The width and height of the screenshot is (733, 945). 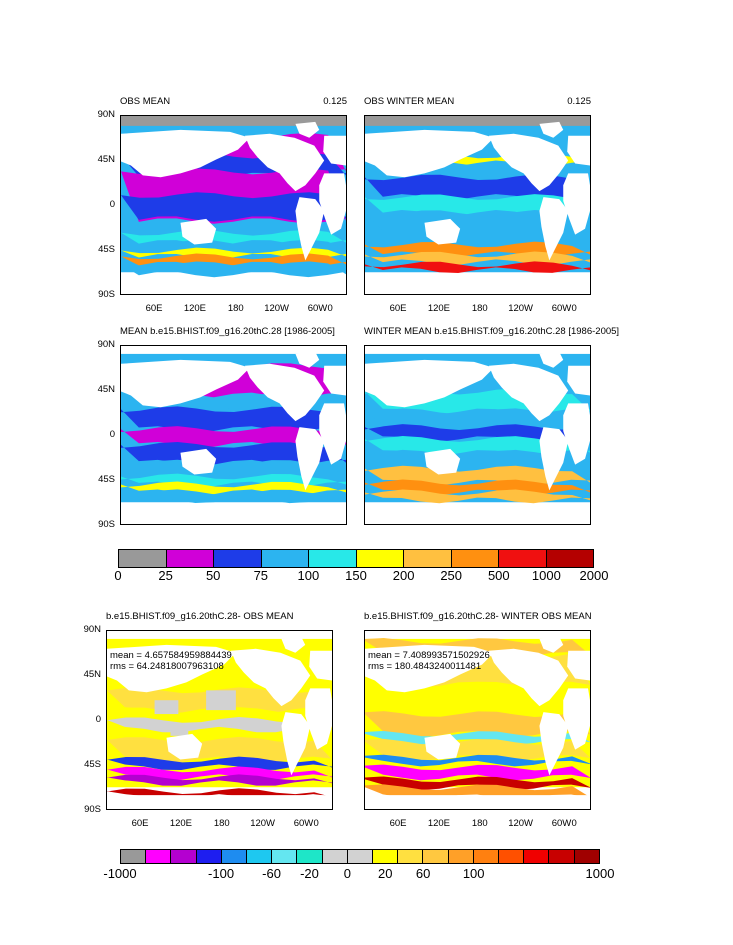 I want to click on colorbar-label: 2000, so click(x=594, y=575).